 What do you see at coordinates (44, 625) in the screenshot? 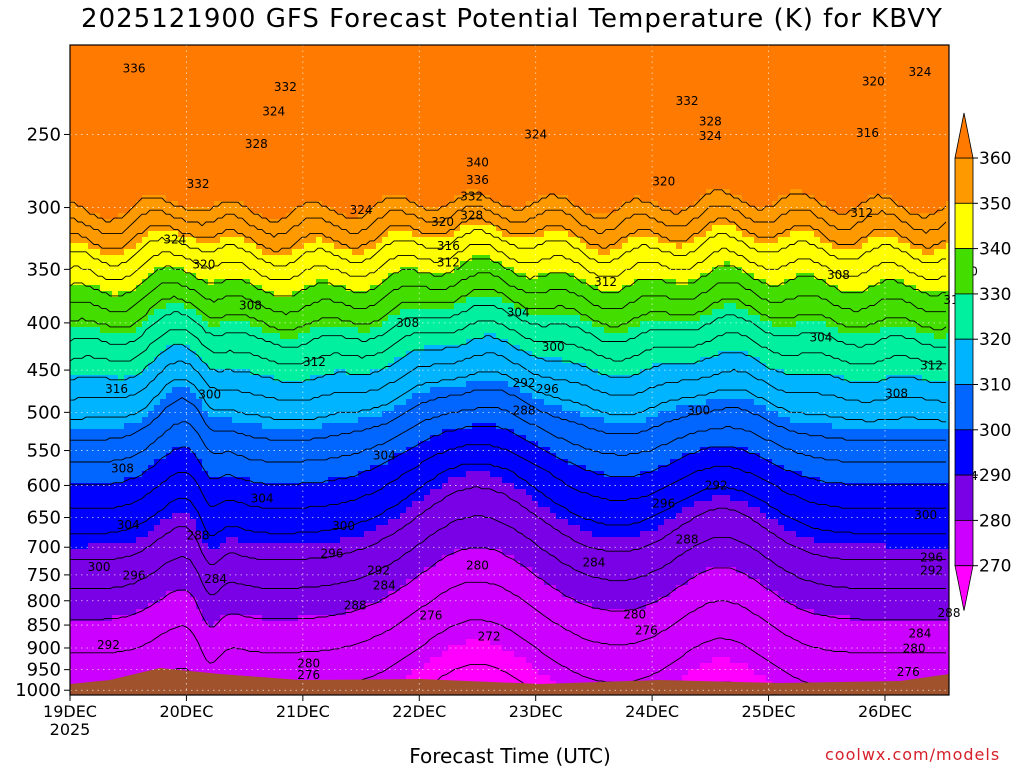
I see `y-tick-label: 850` at bounding box center [44, 625].